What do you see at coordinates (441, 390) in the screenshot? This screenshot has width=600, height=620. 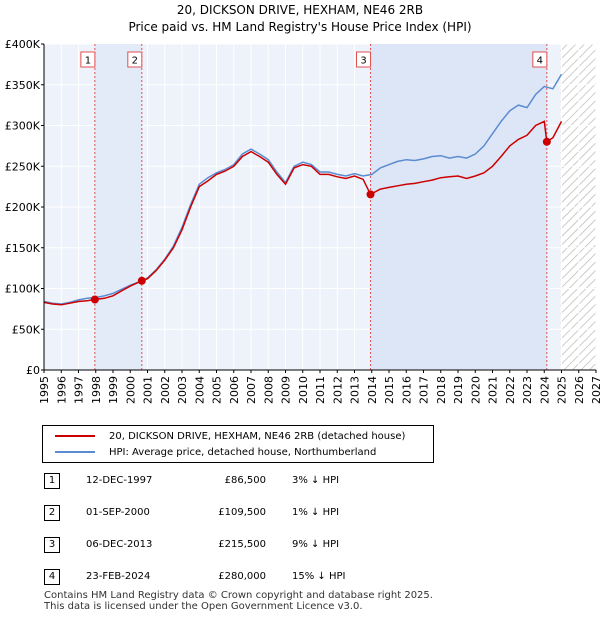 I see `x-tick-label: 2018` at bounding box center [441, 390].